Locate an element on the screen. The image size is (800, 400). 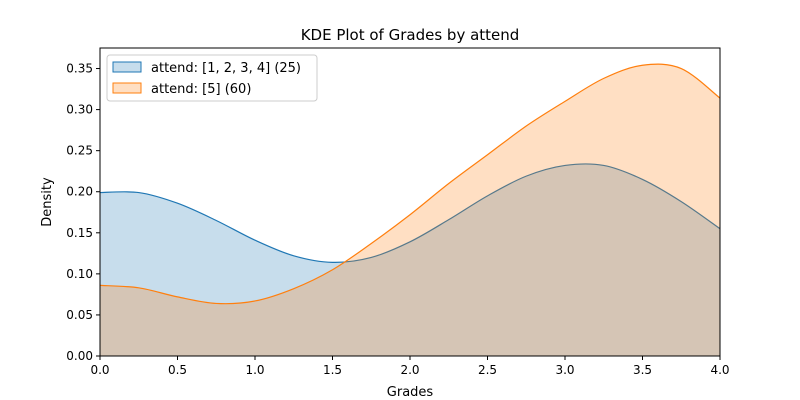
x-tick-label: 3.0 is located at coordinates (564, 370).